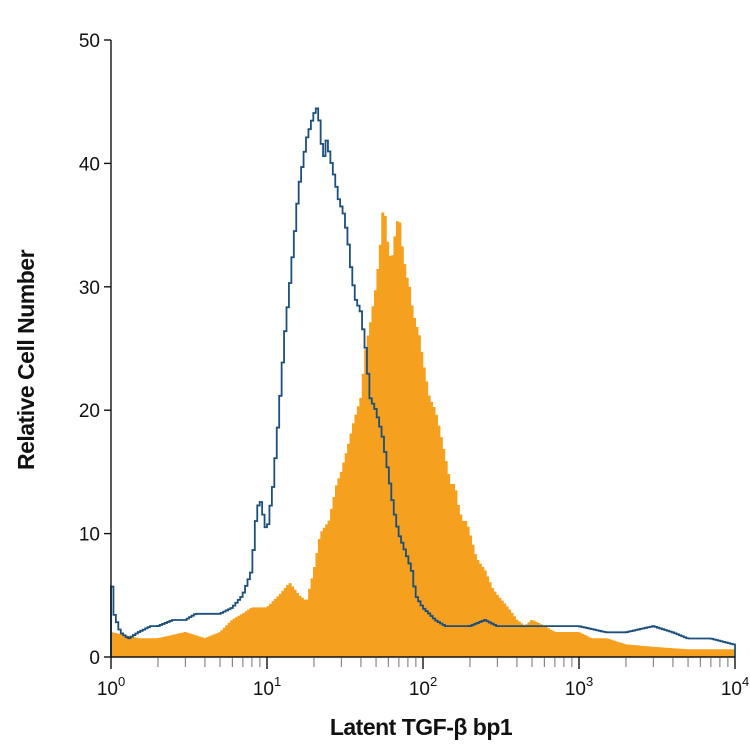 The image size is (750, 755). What do you see at coordinates (89, 411) in the screenshot?
I see `y-tick-label: 20` at bounding box center [89, 411].